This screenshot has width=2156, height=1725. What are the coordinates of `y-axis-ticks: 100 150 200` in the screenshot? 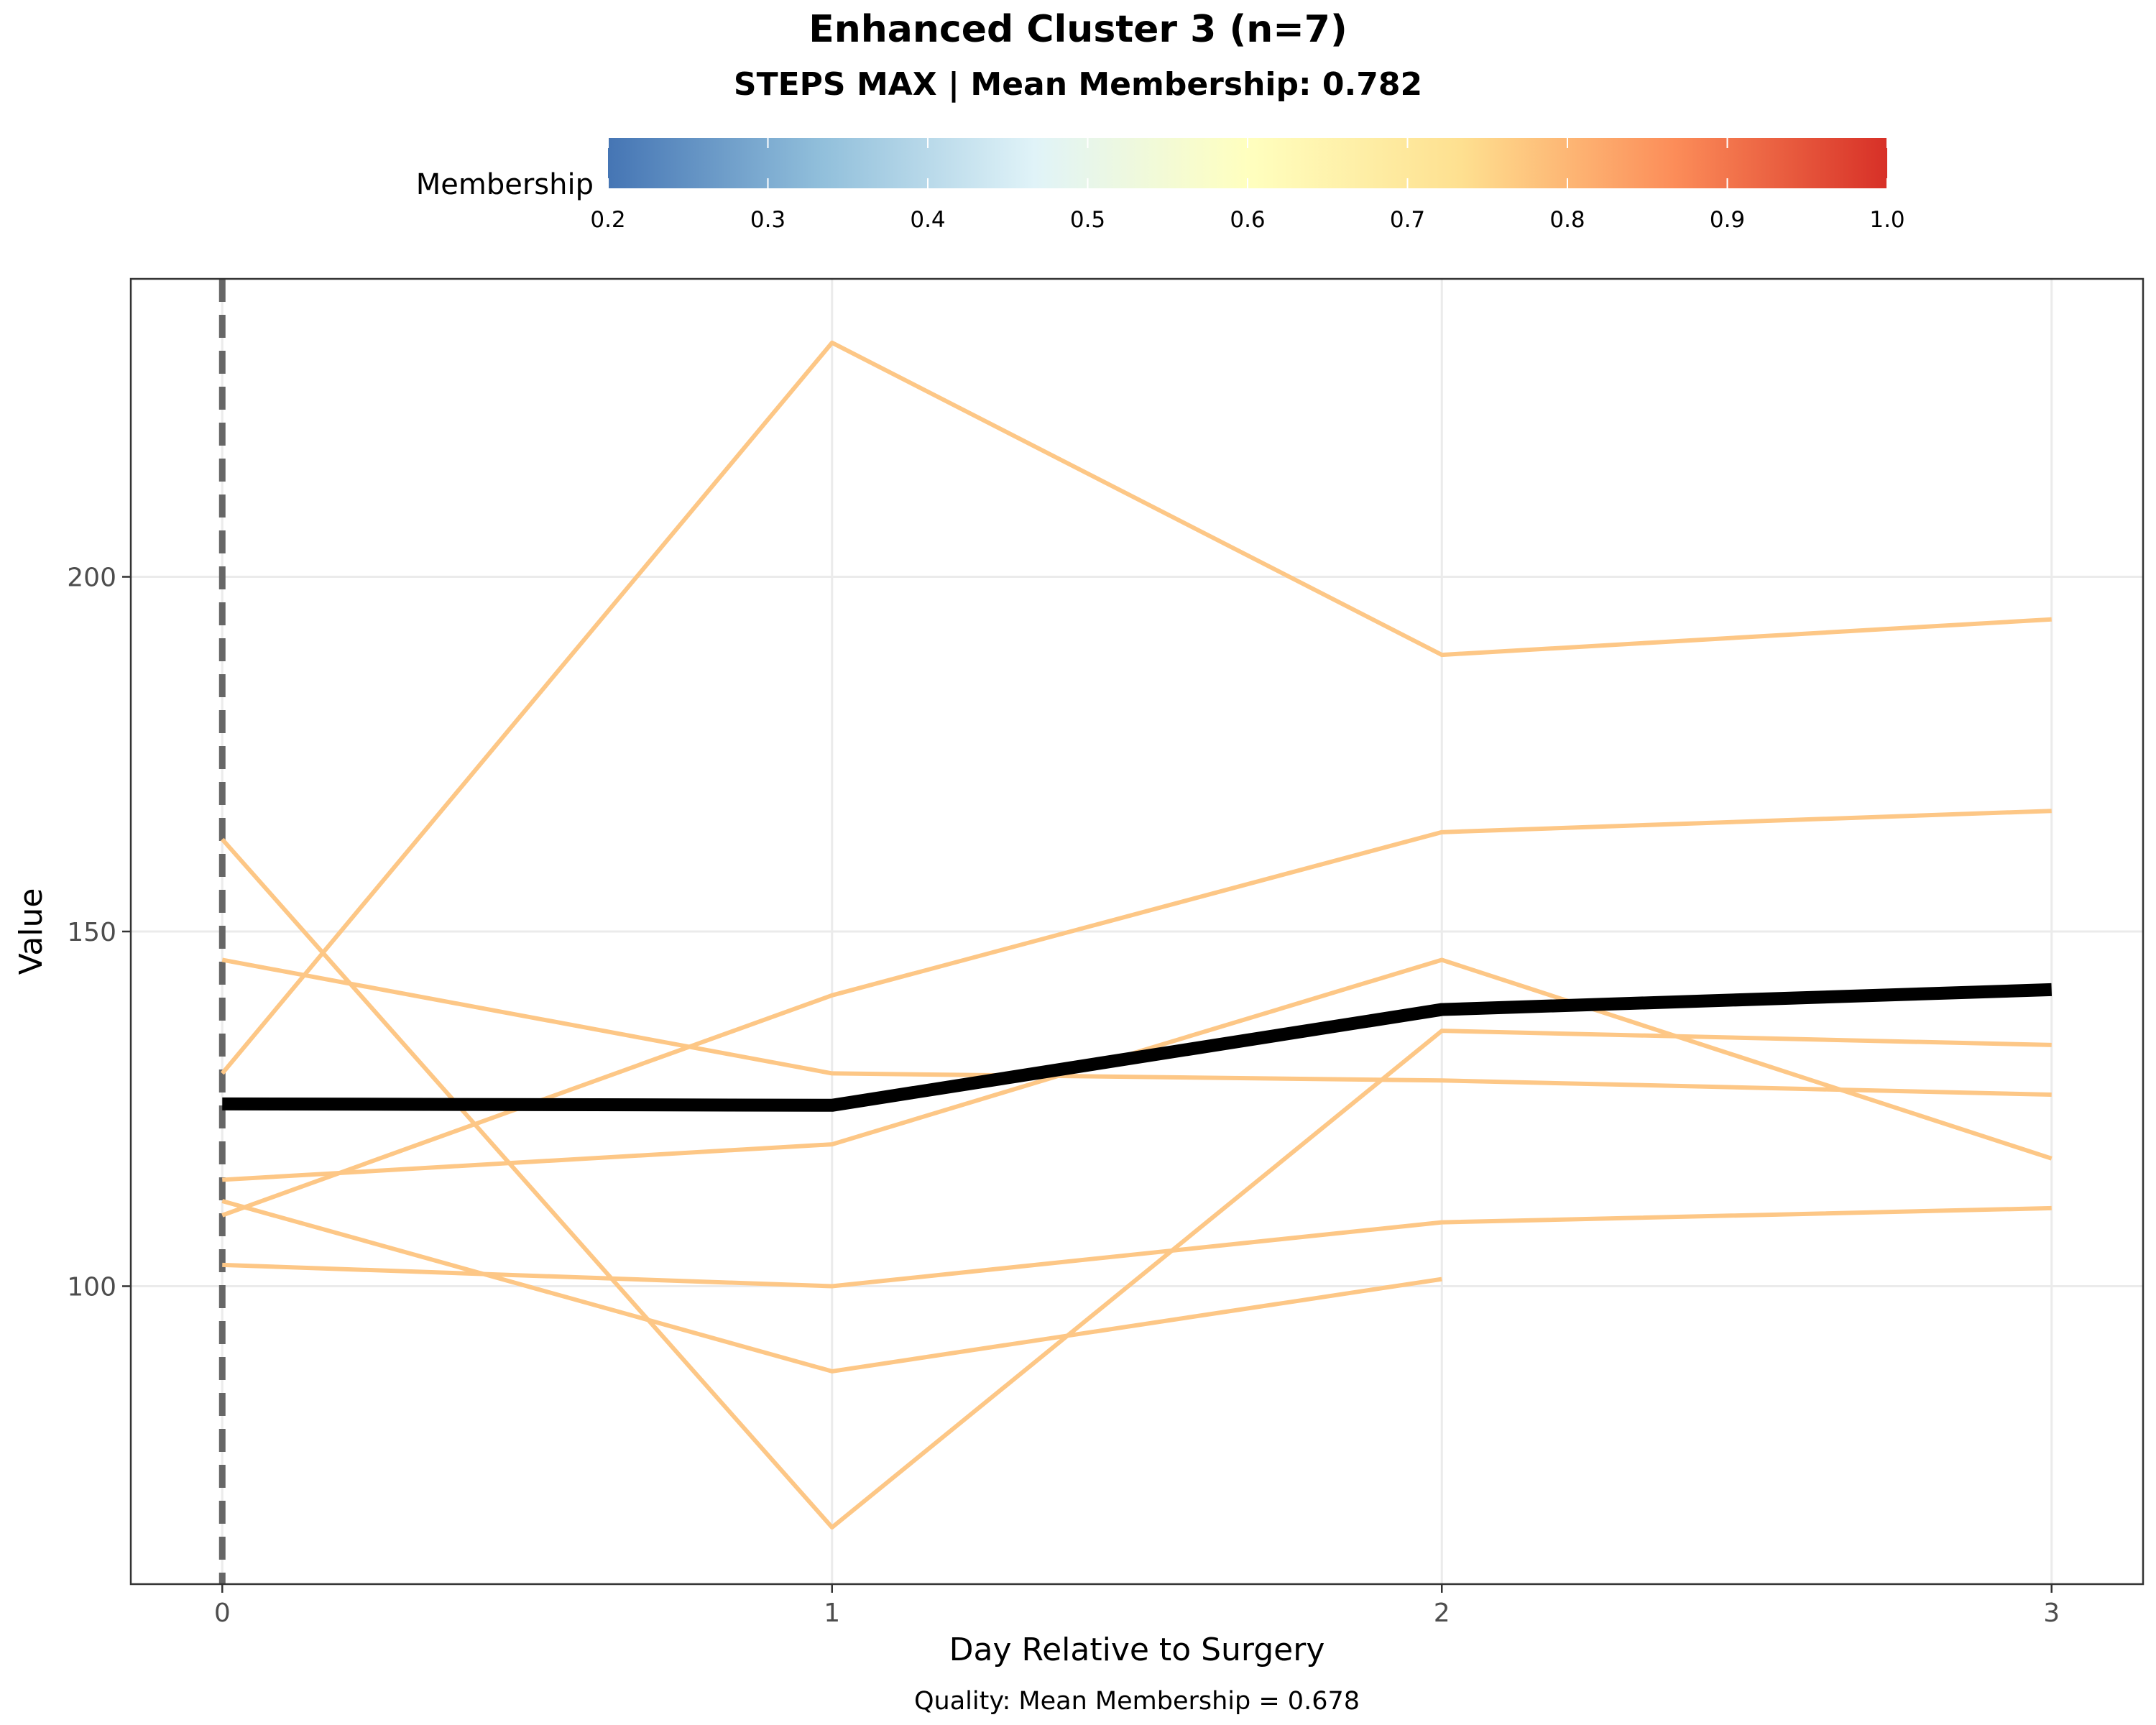 It's located at (99, 933).